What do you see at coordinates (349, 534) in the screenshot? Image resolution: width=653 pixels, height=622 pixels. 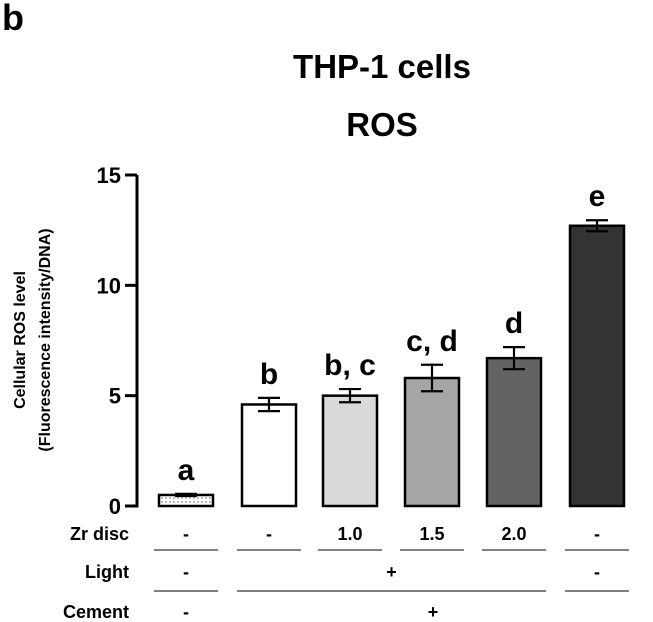 I see `condition-value-0-2: 1.0` at bounding box center [349, 534].